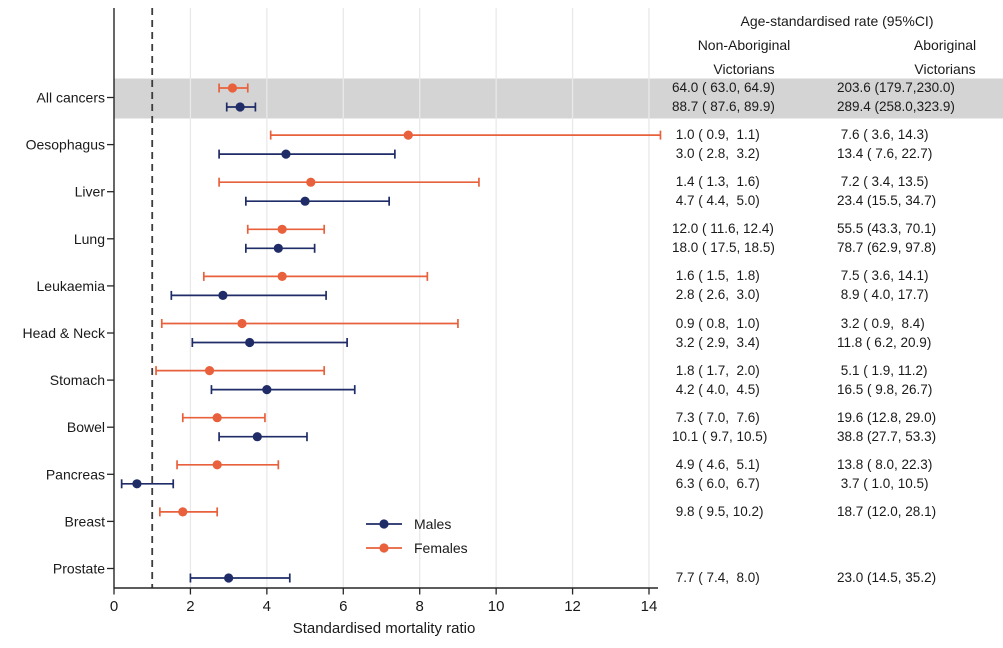 The width and height of the screenshot is (1003, 648). What do you see at coordinates (723, 87) in the screenshot?
I see `rate-non-aboriginal: 64.0 ( 63.0, 64.9)` at bounding box center [723, 87].